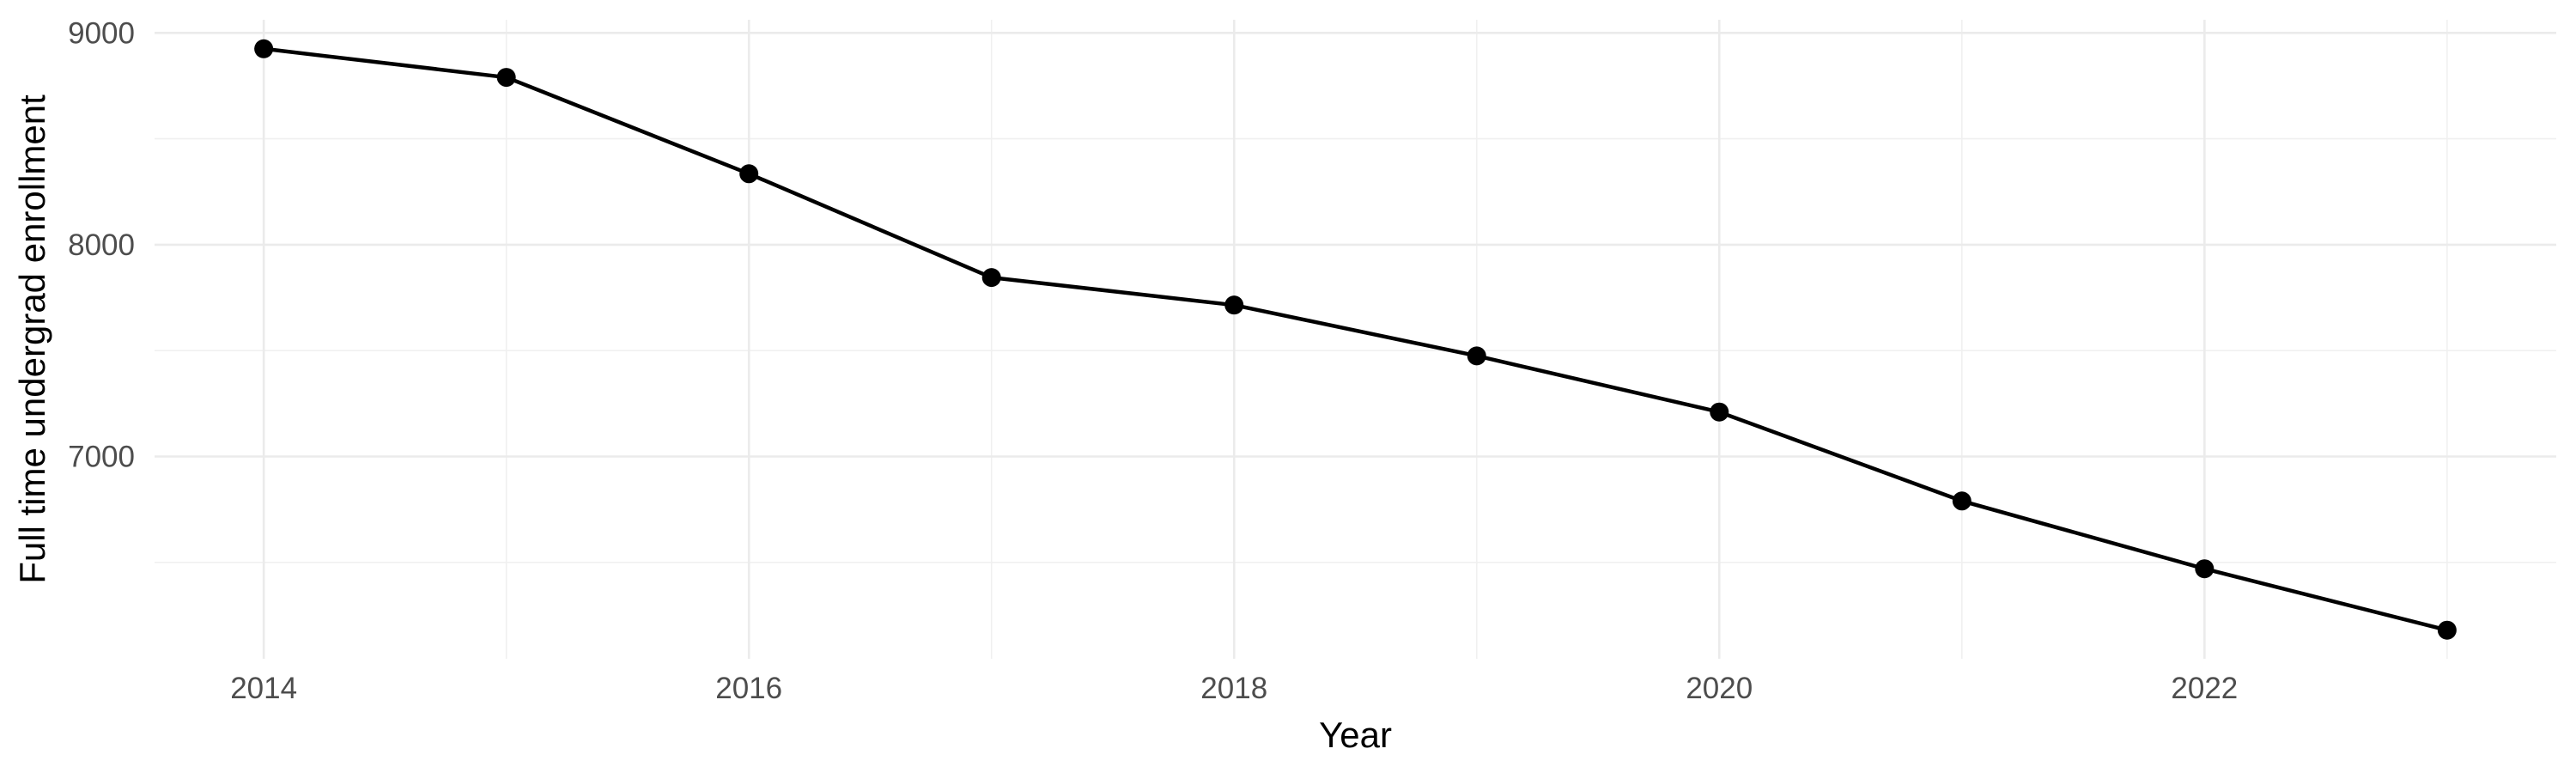 The height and width of the screenshot is (773, 2576). I want to click on x-tick-label: 2020, so click(1719, 688).